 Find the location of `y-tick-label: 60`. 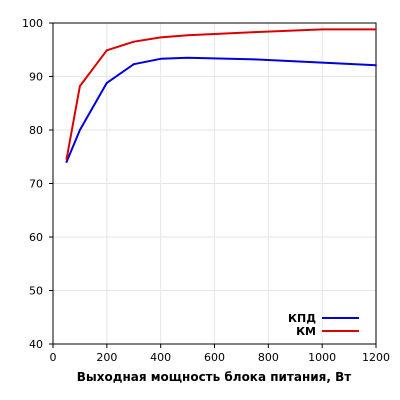

y-tick-label: 60 is located at coordinates (36, 237).